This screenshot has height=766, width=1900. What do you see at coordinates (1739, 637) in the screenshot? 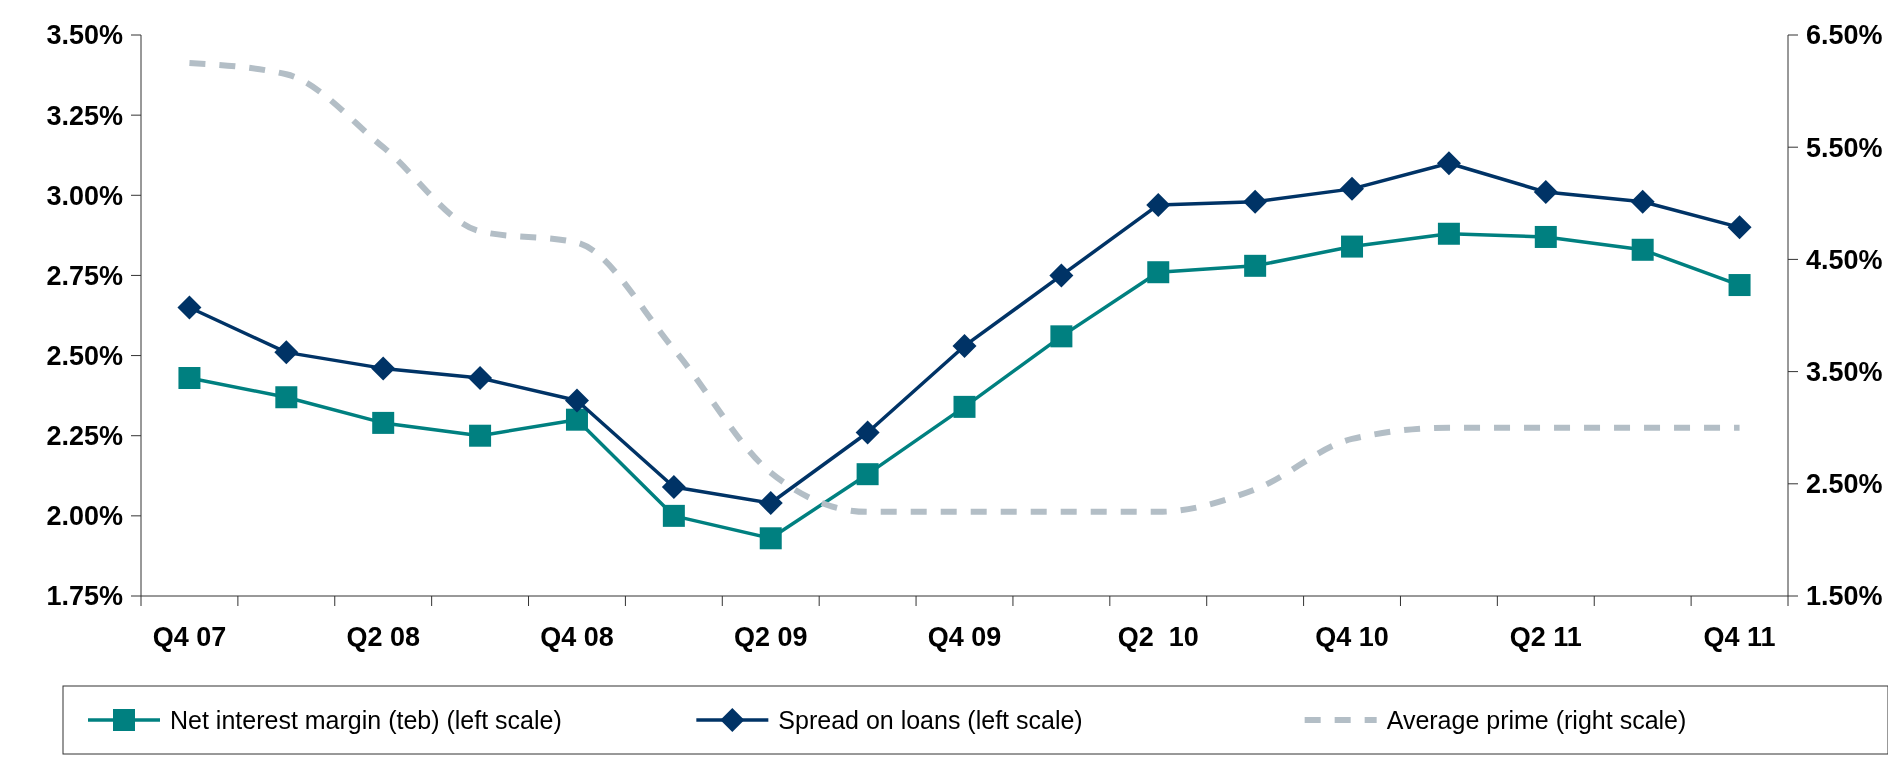
I see `x-tick-label: Q4 11` at bounding box center [1739, 637].